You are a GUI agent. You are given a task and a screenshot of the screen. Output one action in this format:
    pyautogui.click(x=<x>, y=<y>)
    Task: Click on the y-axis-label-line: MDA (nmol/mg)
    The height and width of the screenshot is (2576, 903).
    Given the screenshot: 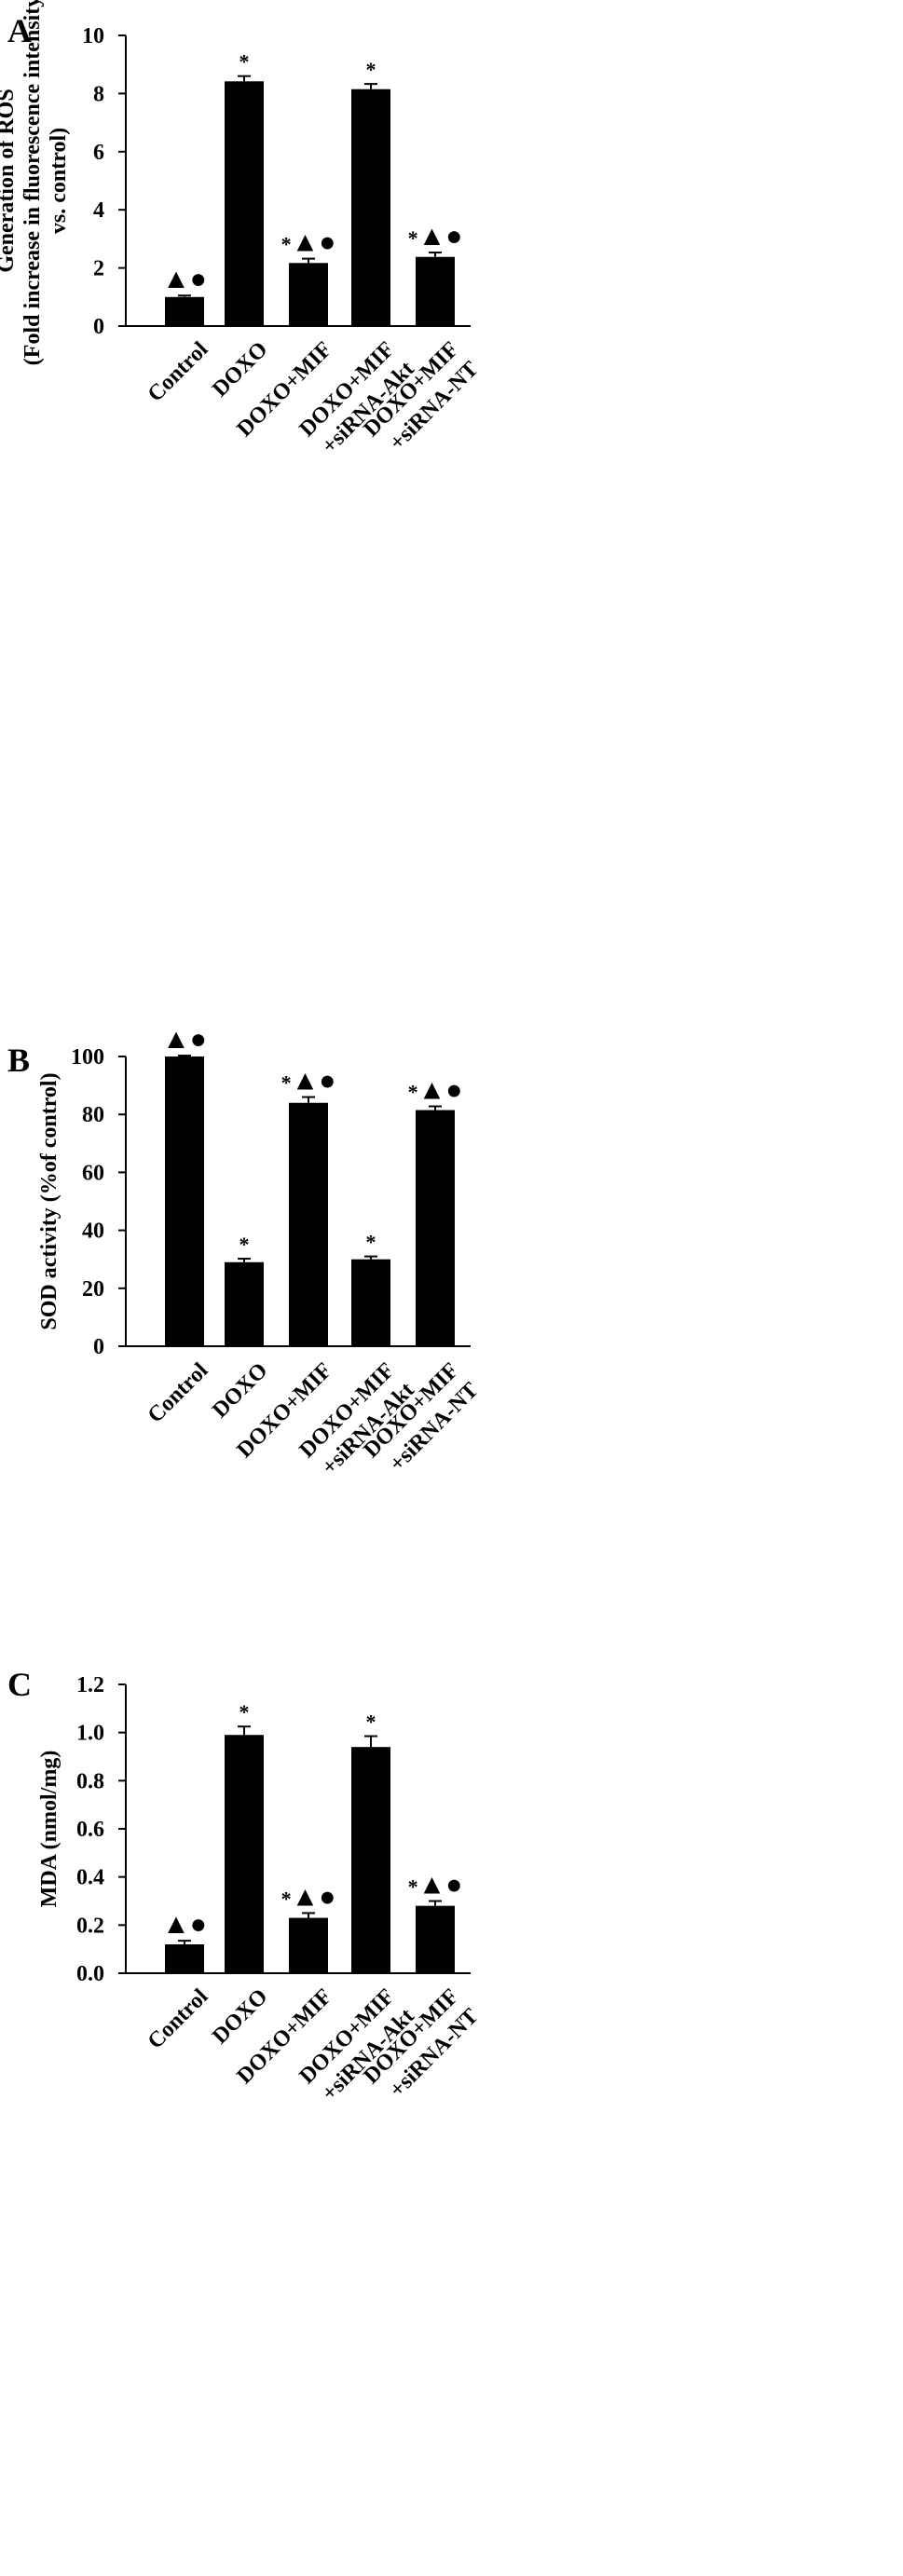 What is the action you would take?
    pyautogui.click(x=49, y=1829)
    